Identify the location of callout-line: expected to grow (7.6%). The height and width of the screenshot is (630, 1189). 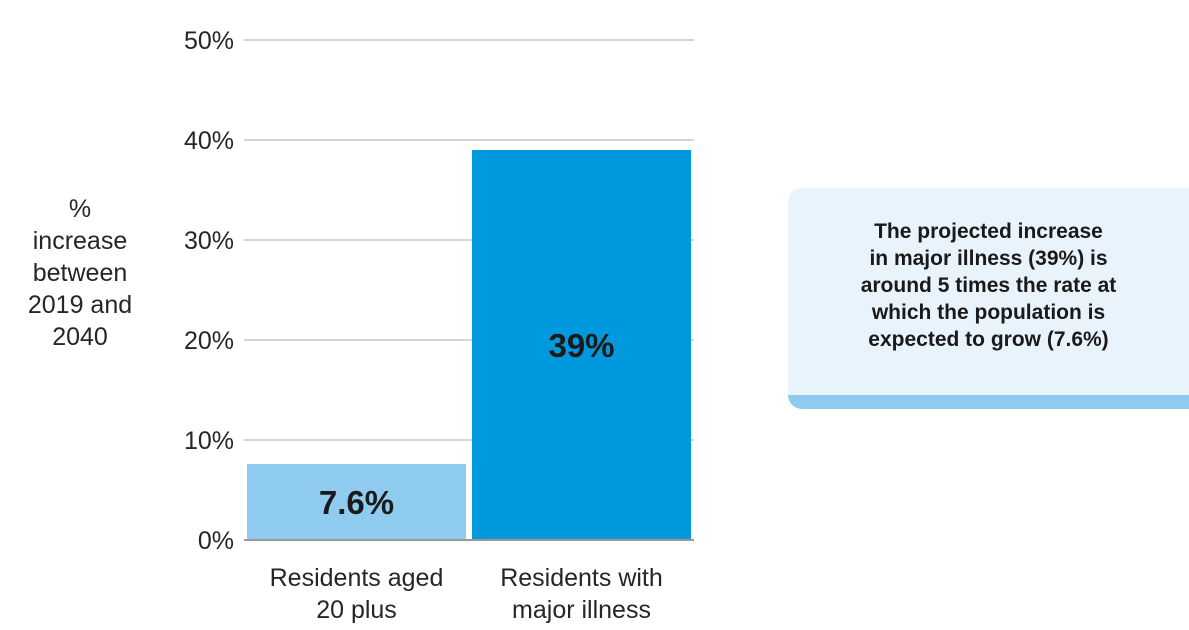
(988, 339).